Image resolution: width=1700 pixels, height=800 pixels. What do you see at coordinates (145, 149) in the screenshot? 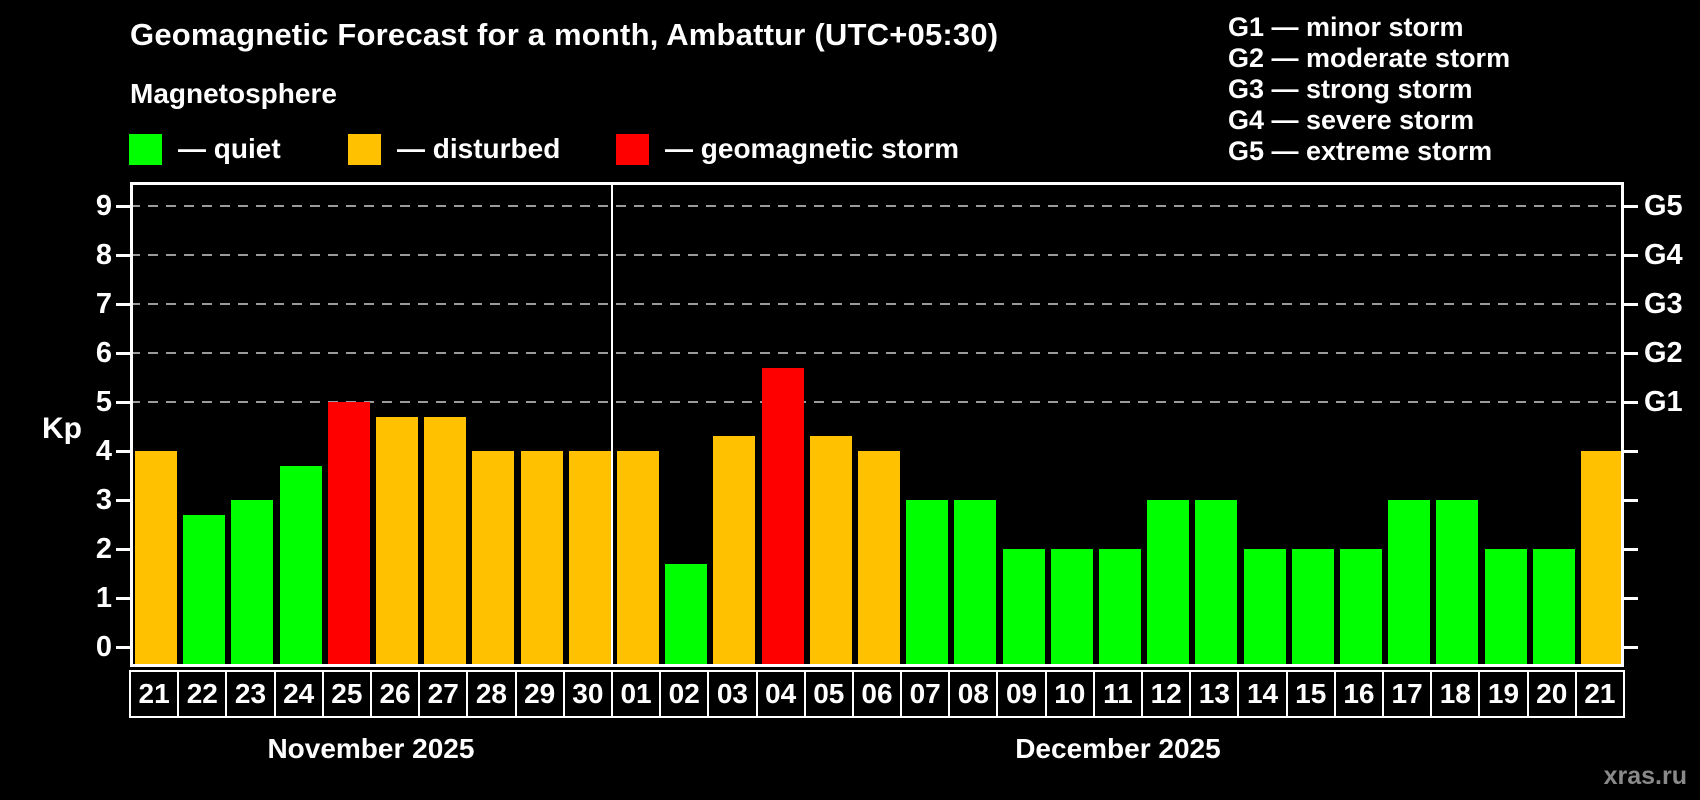
I see `legend-swatch-quiet` at bounding box center [145, 149].